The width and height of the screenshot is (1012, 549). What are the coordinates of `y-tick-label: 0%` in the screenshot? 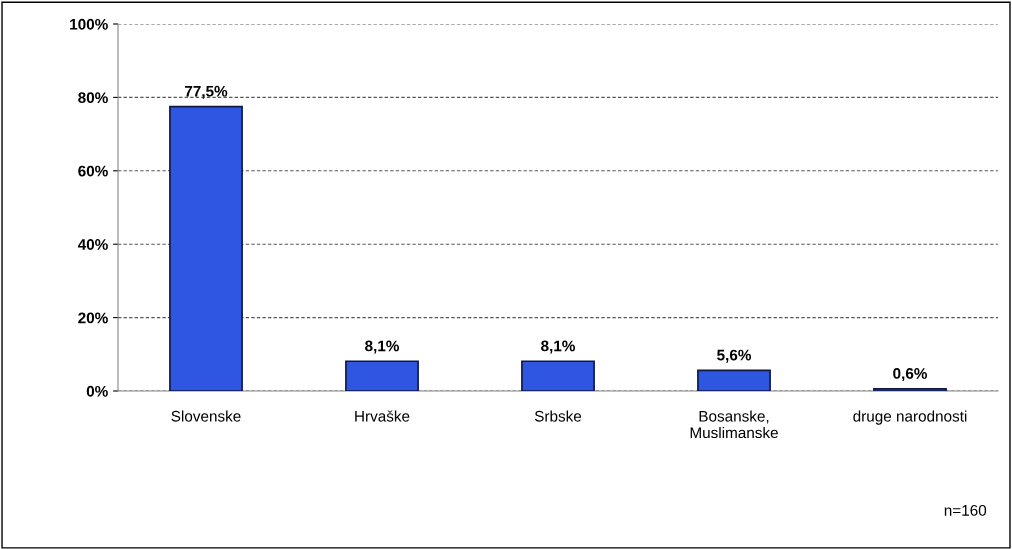 It's located at (97, 391).